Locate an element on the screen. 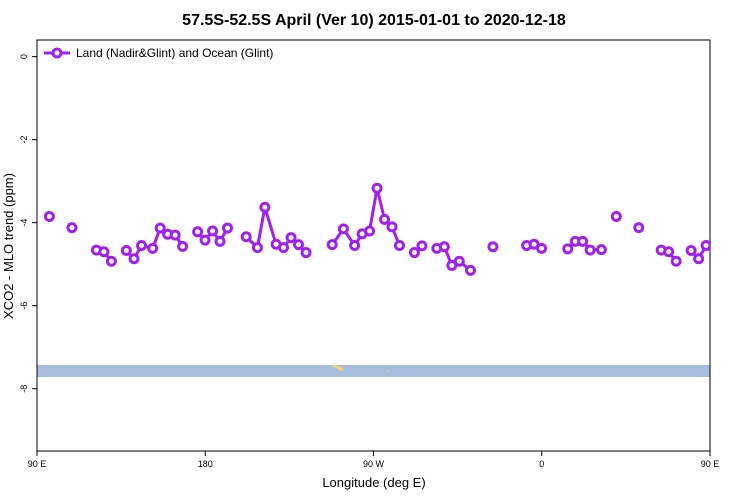 The width and height of the screenshot is (750, 500). x-tick-label: 90 W is located at coordinates (374, 464).